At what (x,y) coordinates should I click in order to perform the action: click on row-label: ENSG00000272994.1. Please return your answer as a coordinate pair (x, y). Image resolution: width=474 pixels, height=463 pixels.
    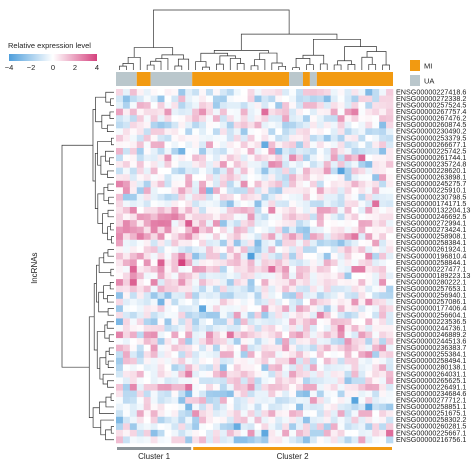
    Looking at the image, I should click on (431, 222).